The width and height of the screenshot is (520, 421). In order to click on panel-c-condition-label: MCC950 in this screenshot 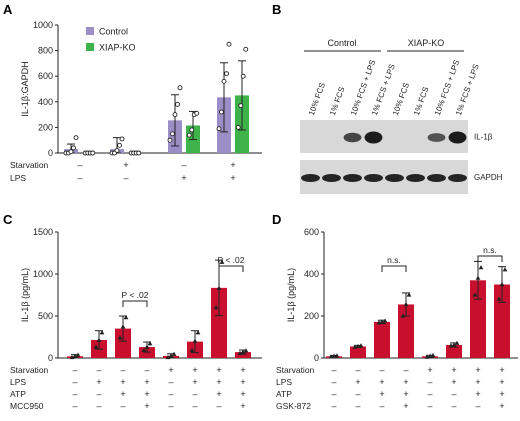, I will do `click(27, 406)`.